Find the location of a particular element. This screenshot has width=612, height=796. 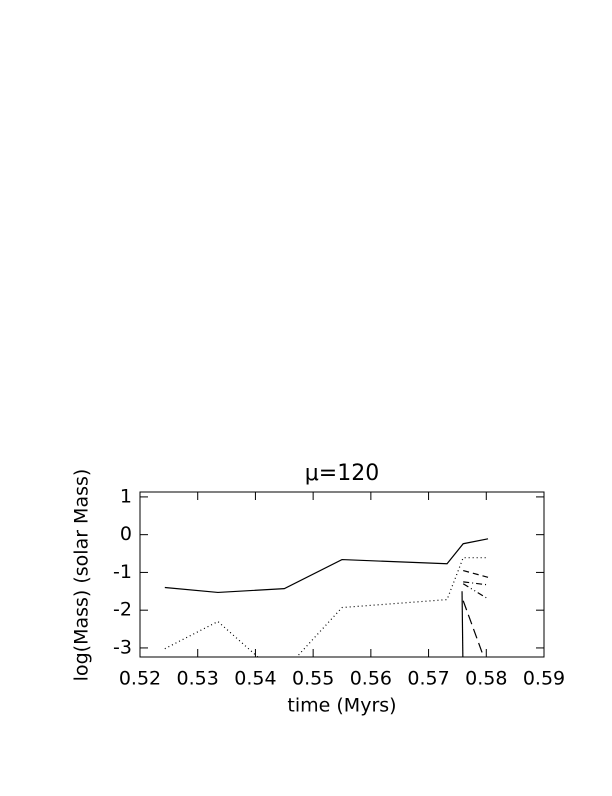

plot-frame is located at coordinates (342, 574).